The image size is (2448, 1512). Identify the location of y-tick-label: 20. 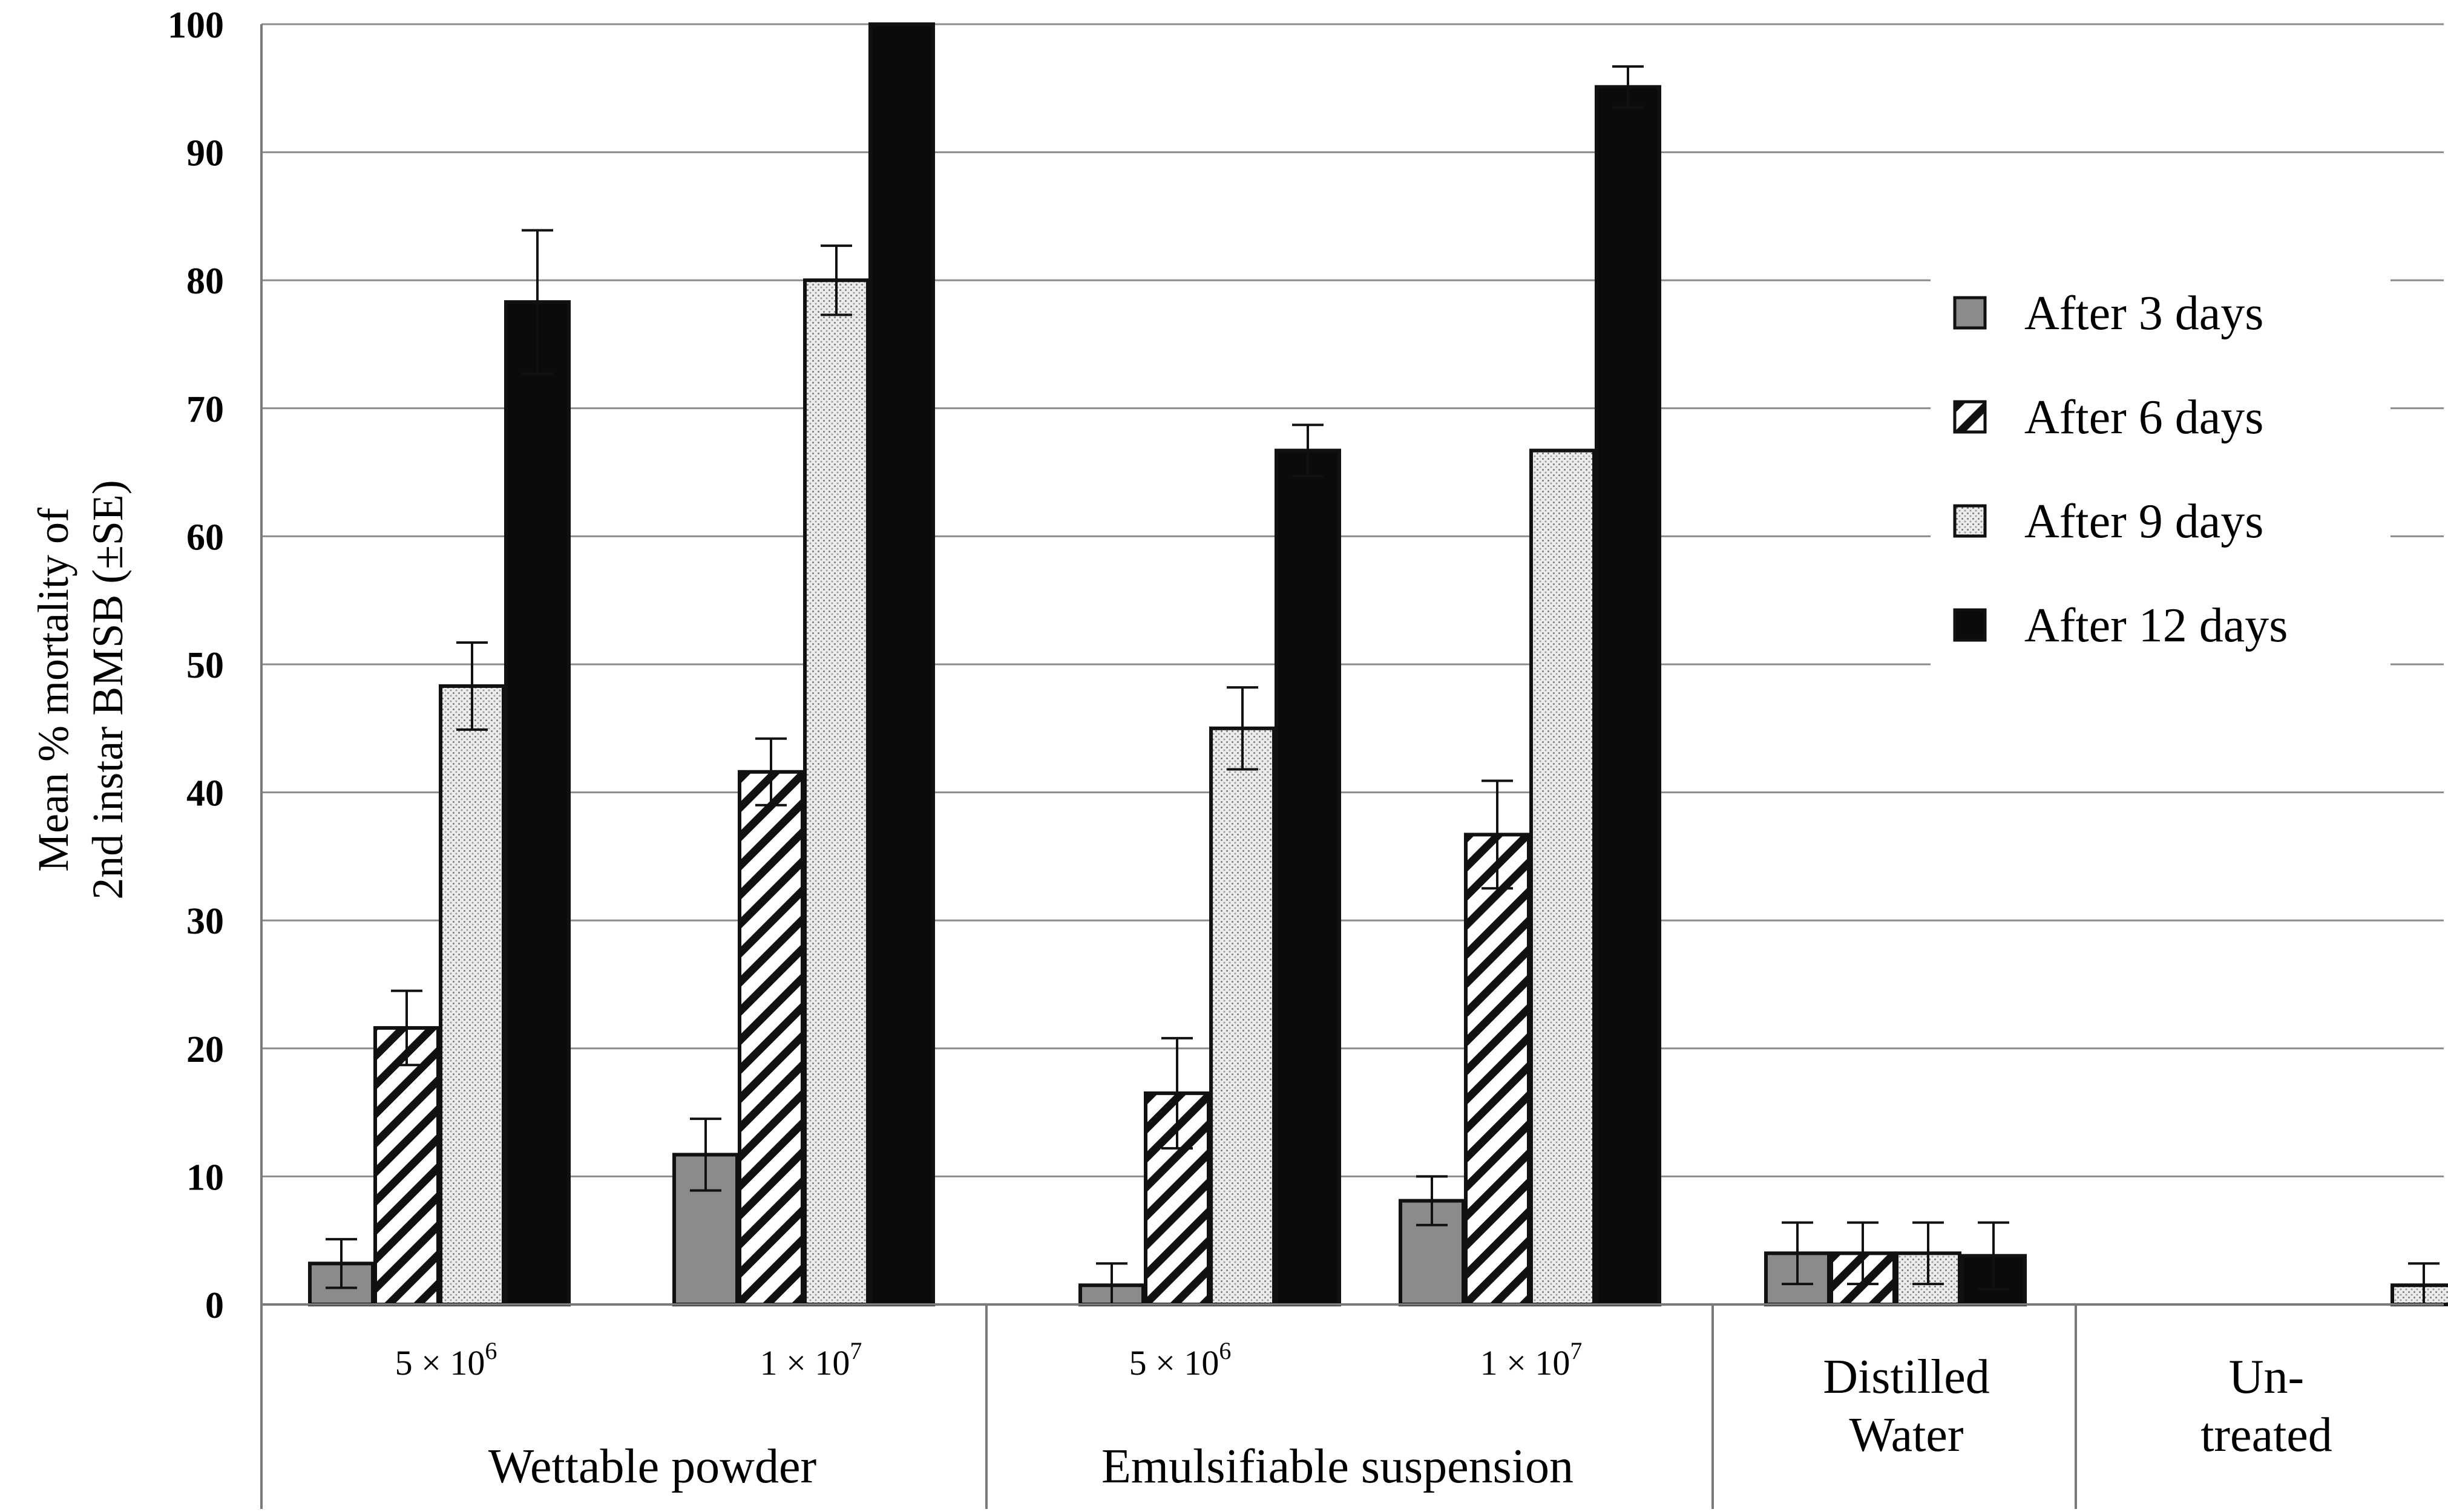
(205, 1049).